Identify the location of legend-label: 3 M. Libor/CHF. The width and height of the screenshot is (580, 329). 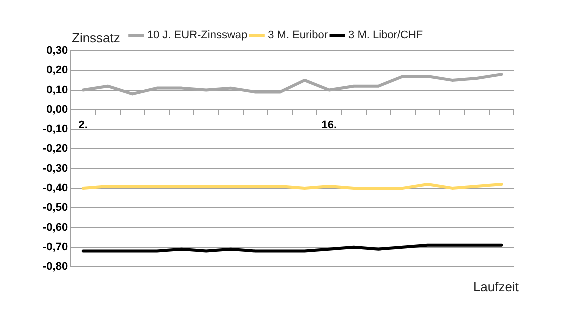
(386, 36).